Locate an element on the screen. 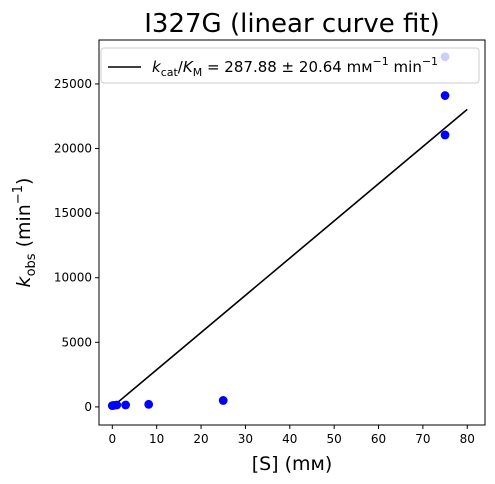 This screenshot has width=495, height=484. y-tick-label: 5000 is located at coordinates (76, 342).